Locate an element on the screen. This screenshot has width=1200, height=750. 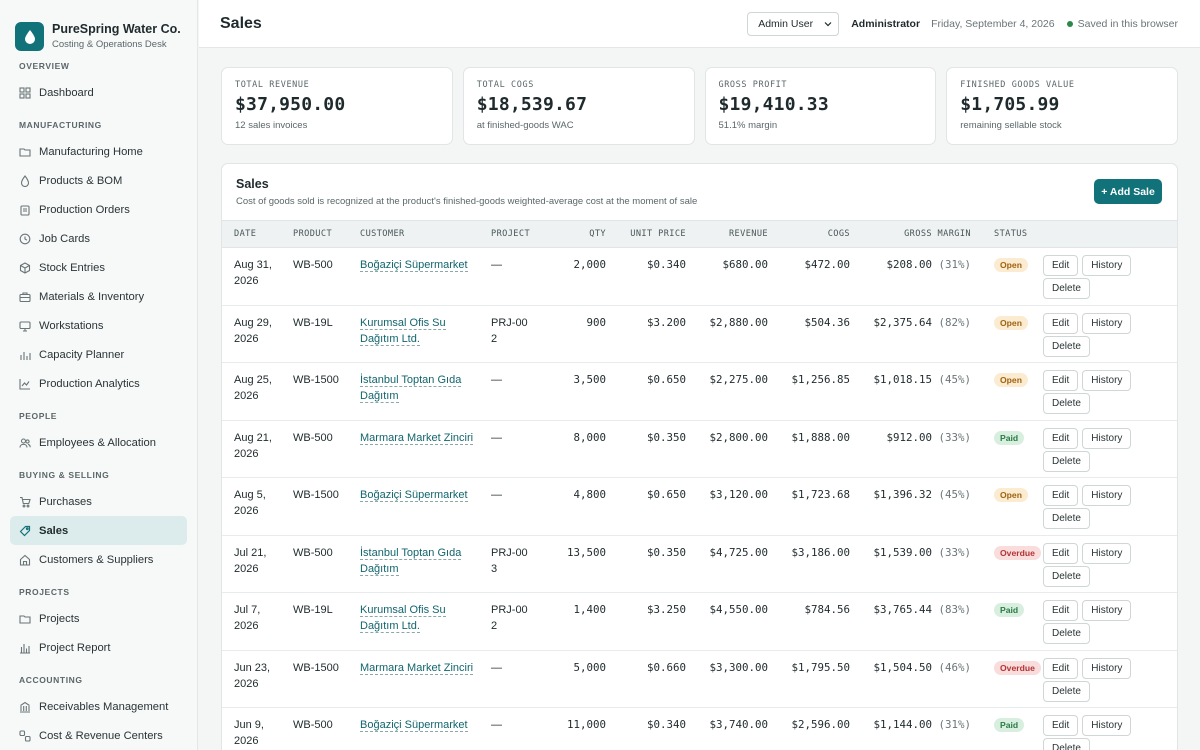
add-sale-button: + Add Sale is located at coordinates (1128, 191).